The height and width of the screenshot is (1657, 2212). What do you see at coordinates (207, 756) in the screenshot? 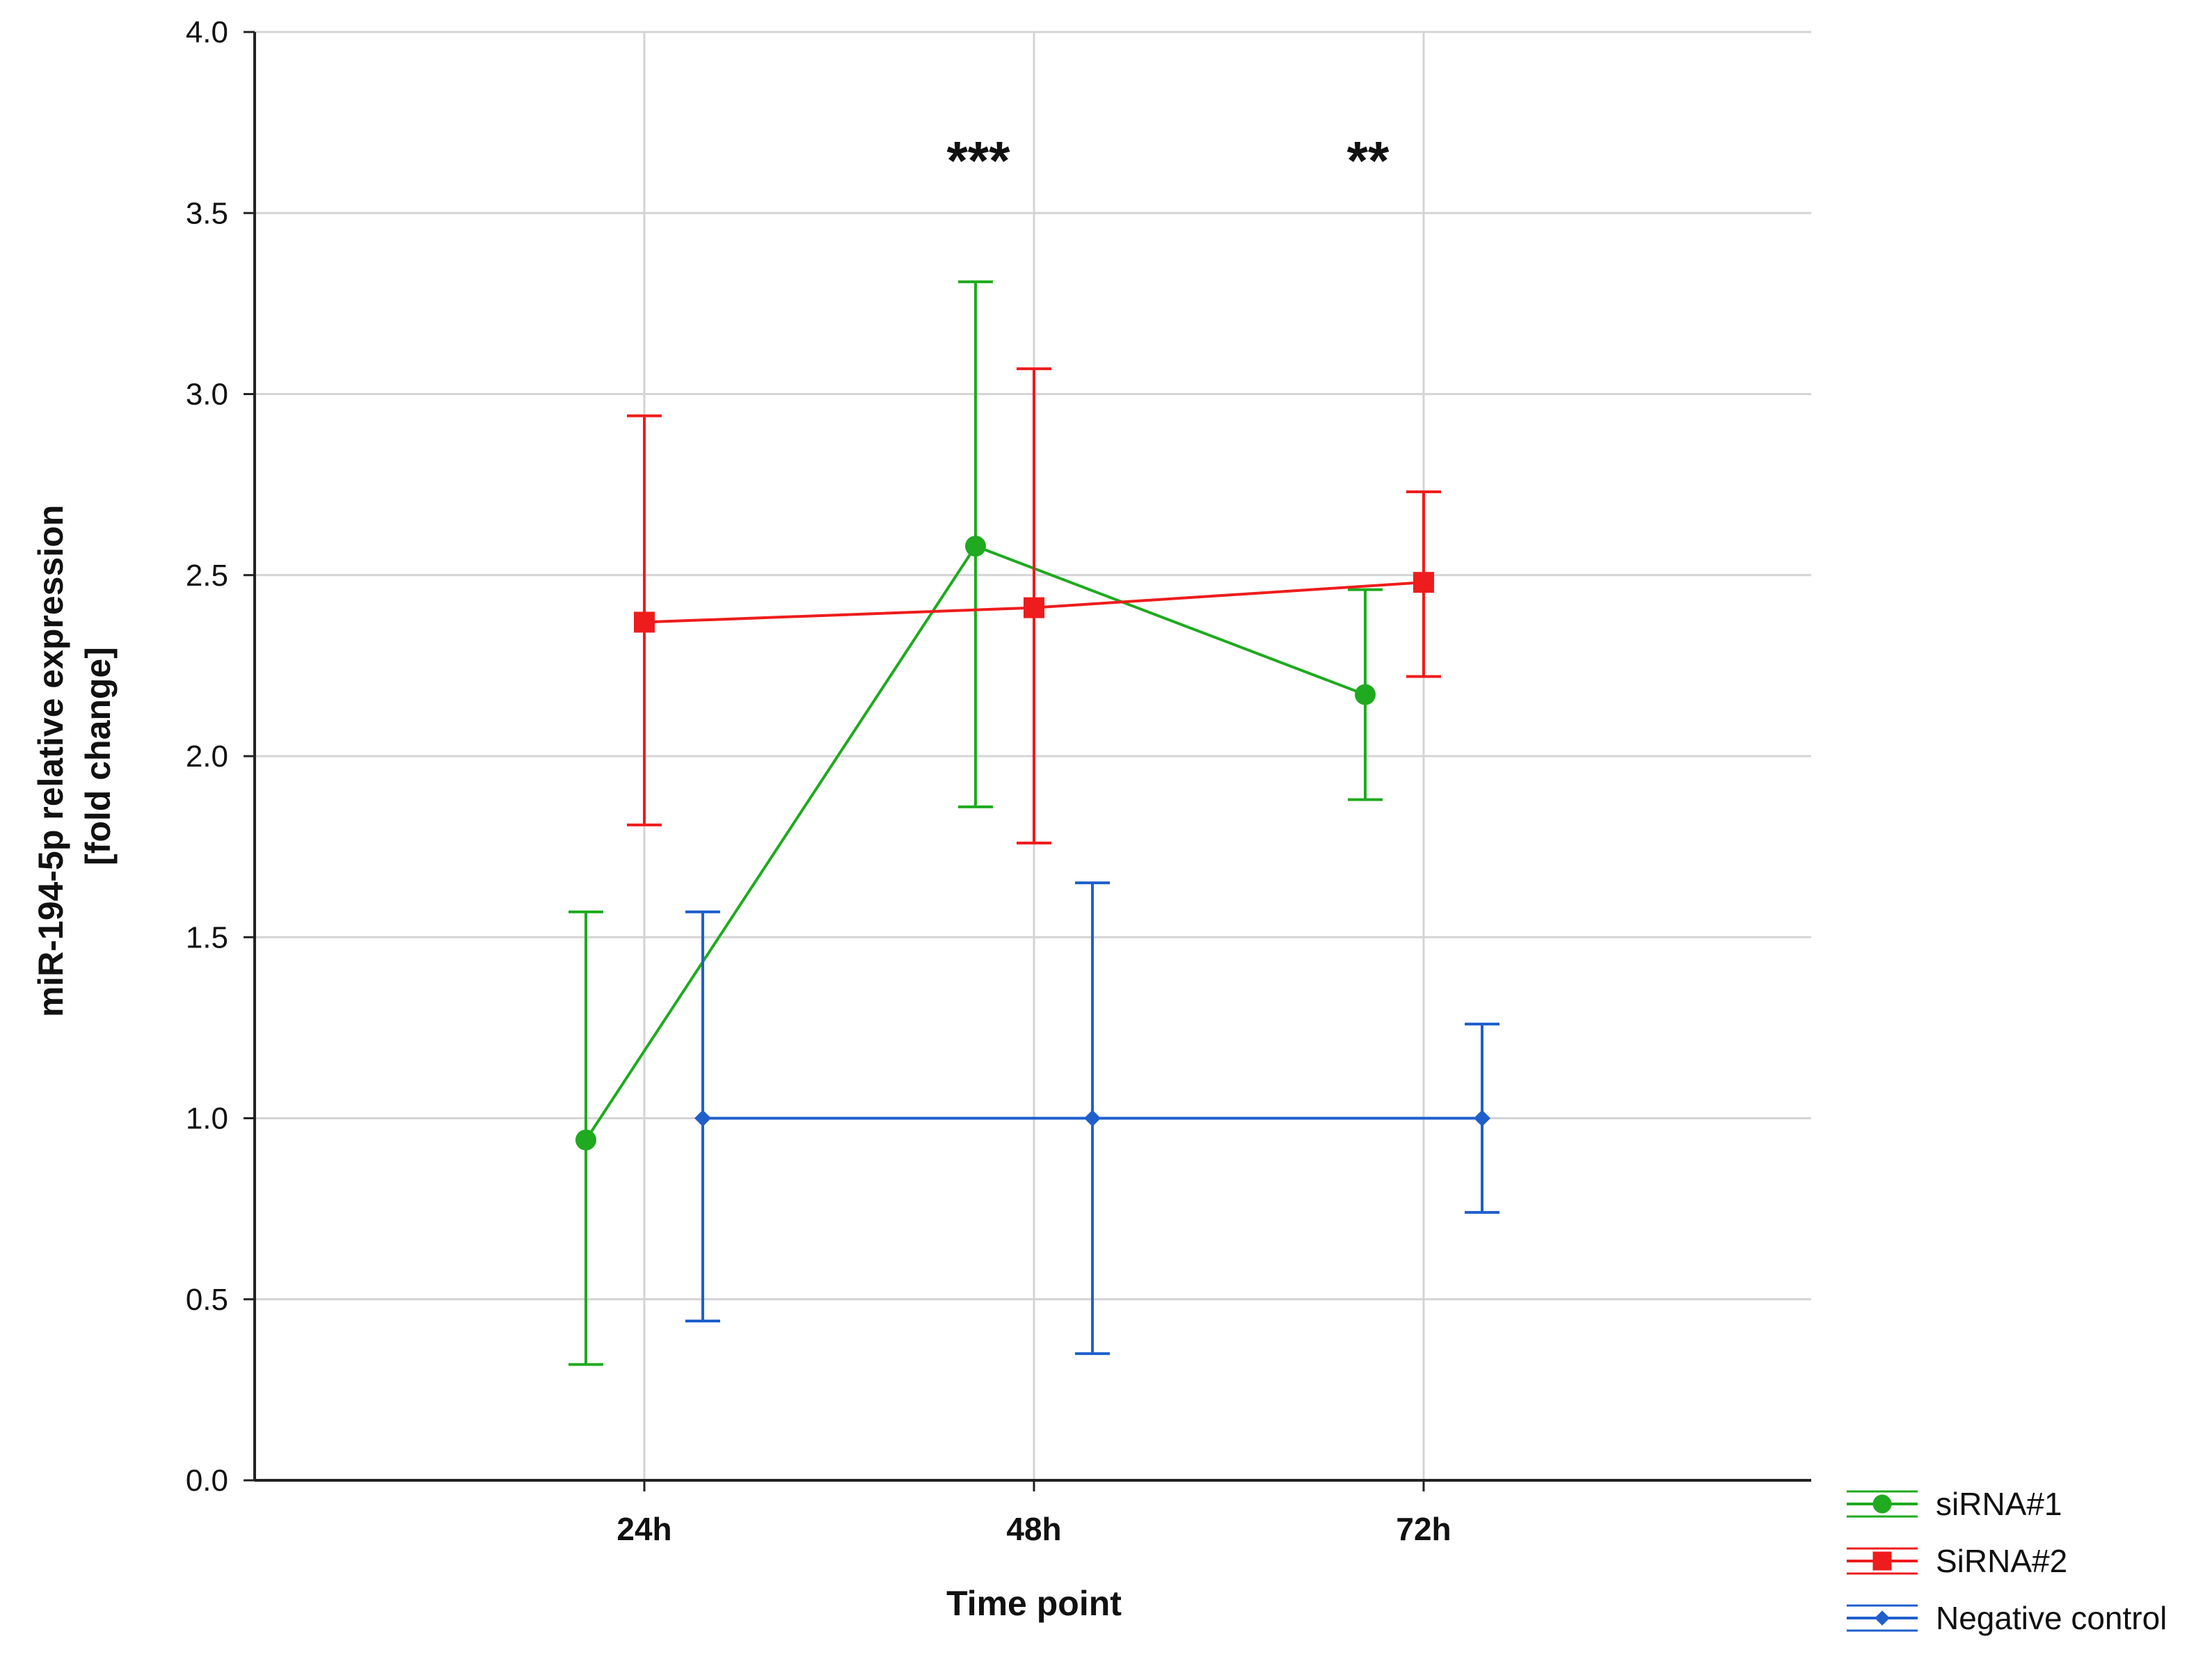
I see `y-tick-label: 2.0` at bounding box center [207, 756].